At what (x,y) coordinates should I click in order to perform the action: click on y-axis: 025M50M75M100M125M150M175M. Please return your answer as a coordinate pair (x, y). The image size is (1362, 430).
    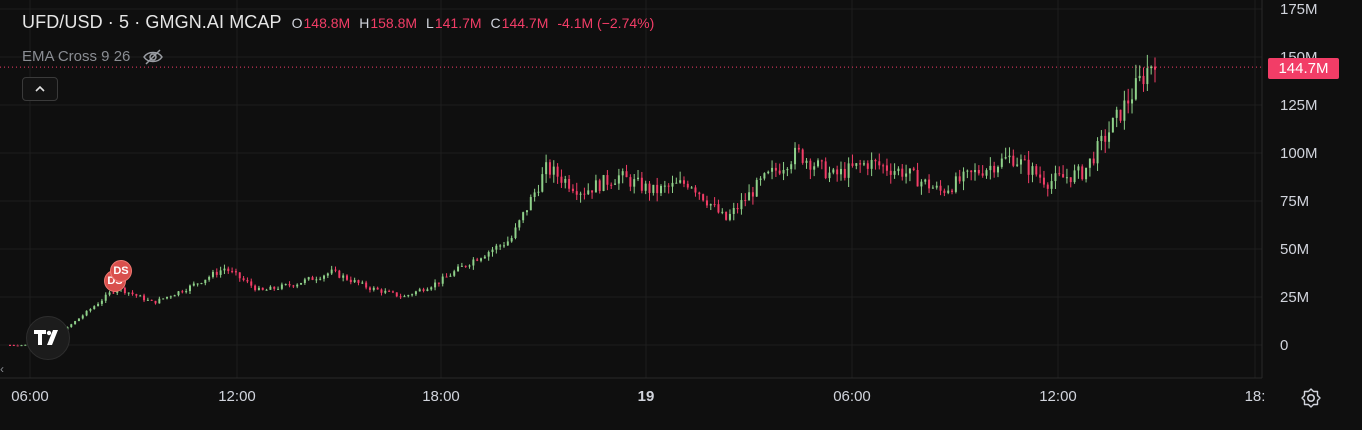
    Looking at the image, I should click on (1299, 177).